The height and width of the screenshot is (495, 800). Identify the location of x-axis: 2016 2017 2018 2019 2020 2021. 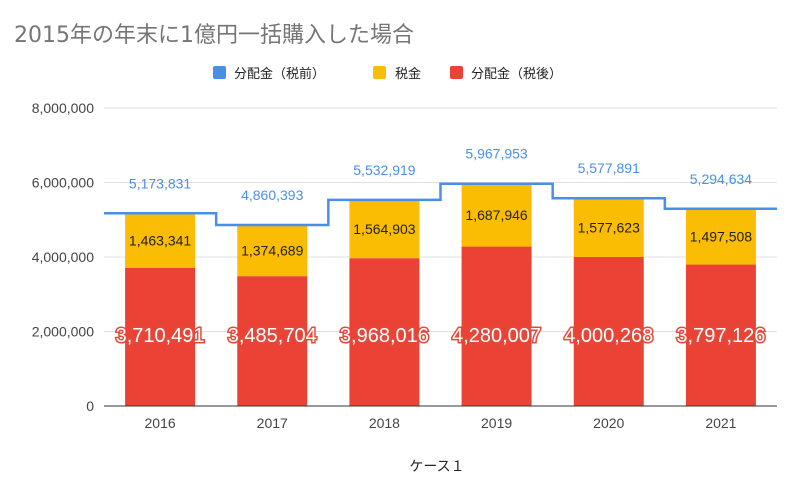
(440, 418).